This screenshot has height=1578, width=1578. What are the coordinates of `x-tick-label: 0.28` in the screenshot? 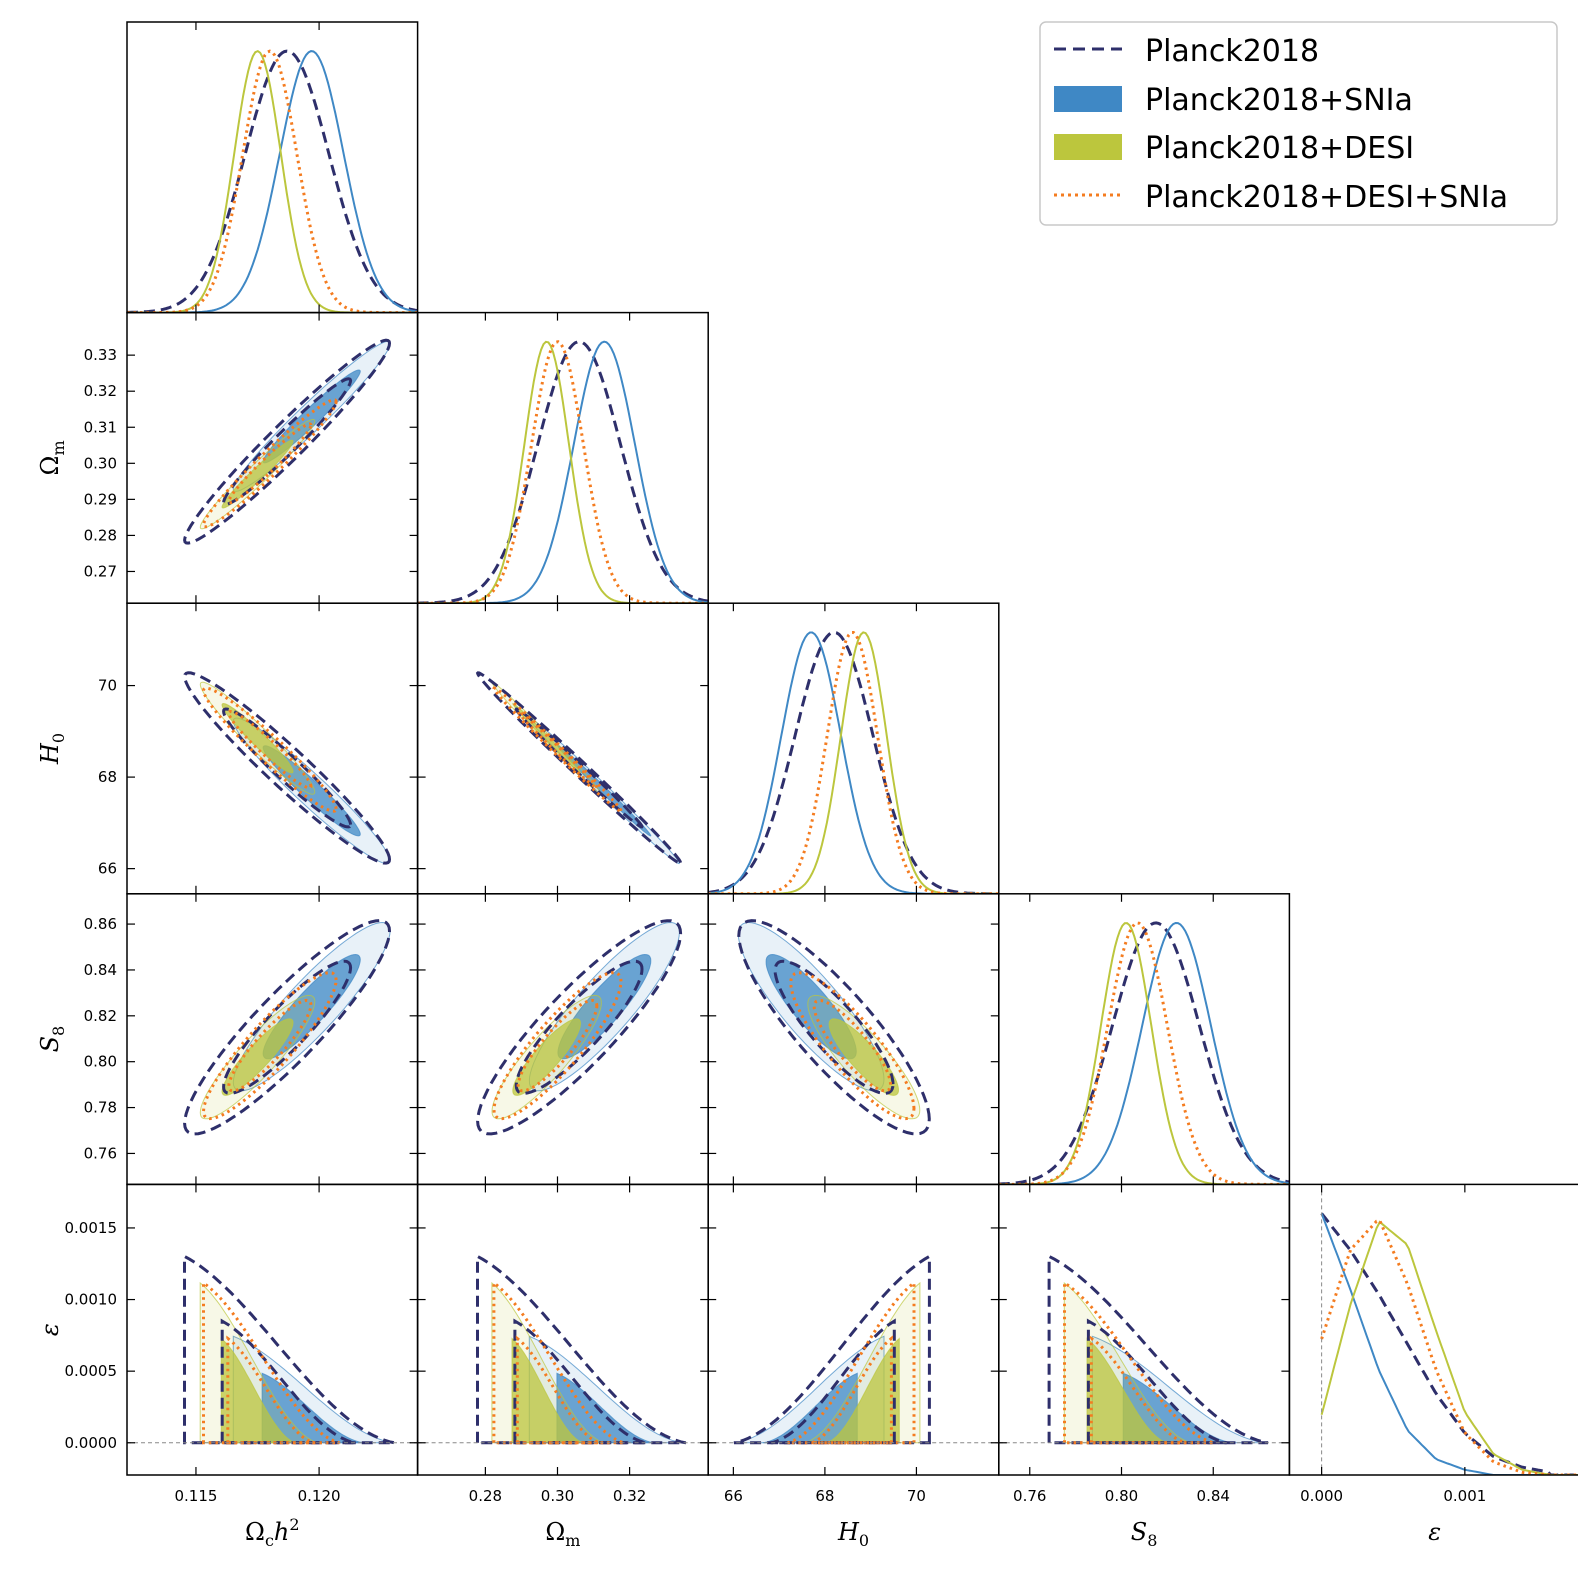 It's located at (485, 1496).